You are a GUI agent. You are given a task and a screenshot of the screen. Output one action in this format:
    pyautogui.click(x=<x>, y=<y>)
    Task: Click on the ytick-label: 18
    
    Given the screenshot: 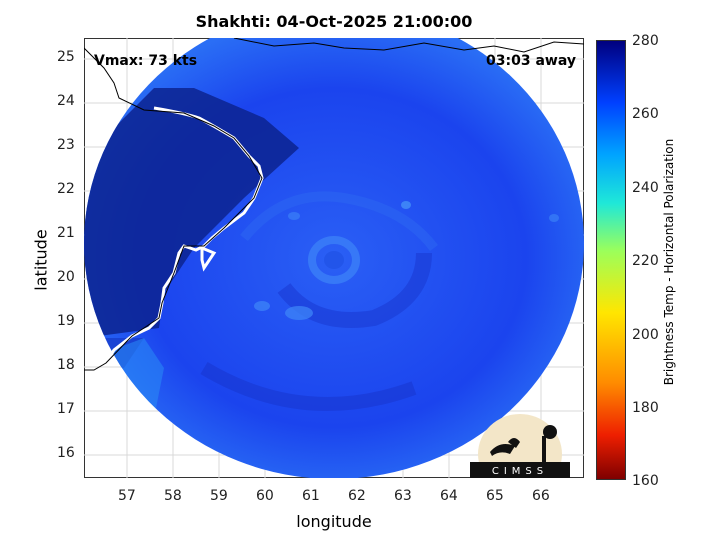 What is the action you would take?
    pyautogui.click(x=66, y=365)
    